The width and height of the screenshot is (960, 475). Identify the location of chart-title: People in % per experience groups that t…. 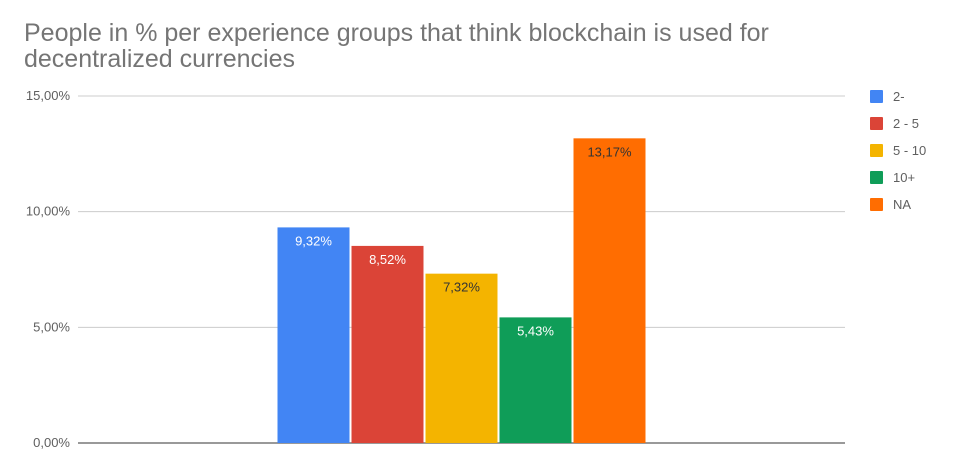
(396, 46).